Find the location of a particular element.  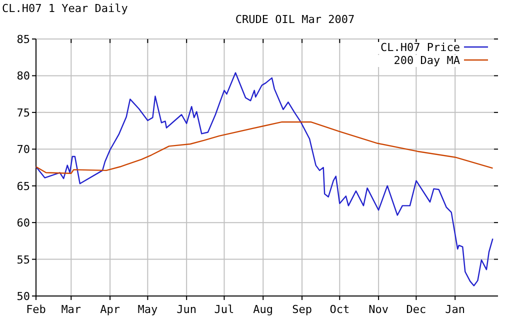

y-tick-label: 65 is located at coordinates (23, 186).